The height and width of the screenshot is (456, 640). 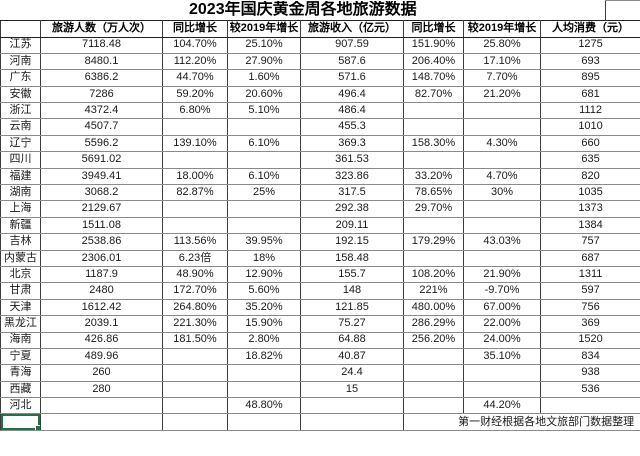 I want to click on column-header: 同比增长, so click(x=195, y=29).